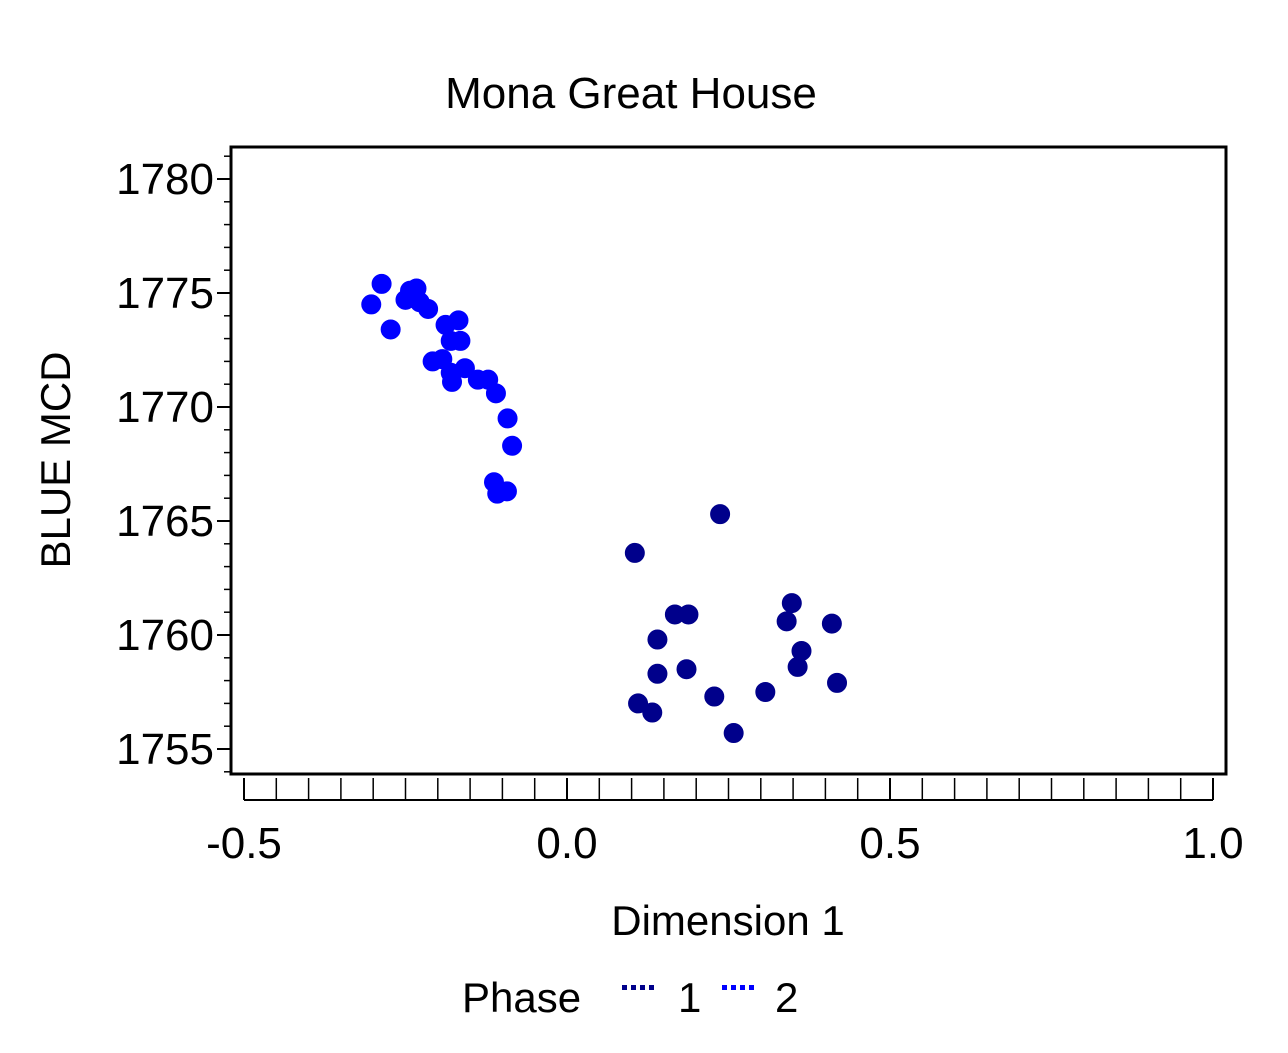 Image resolution: width=1288 pixels, height=1053 pixels. What do you see at coordinates (689, 997) in the screenshot?
I see `legend-label-phase-1: 1` at bounding box center [689, 997].